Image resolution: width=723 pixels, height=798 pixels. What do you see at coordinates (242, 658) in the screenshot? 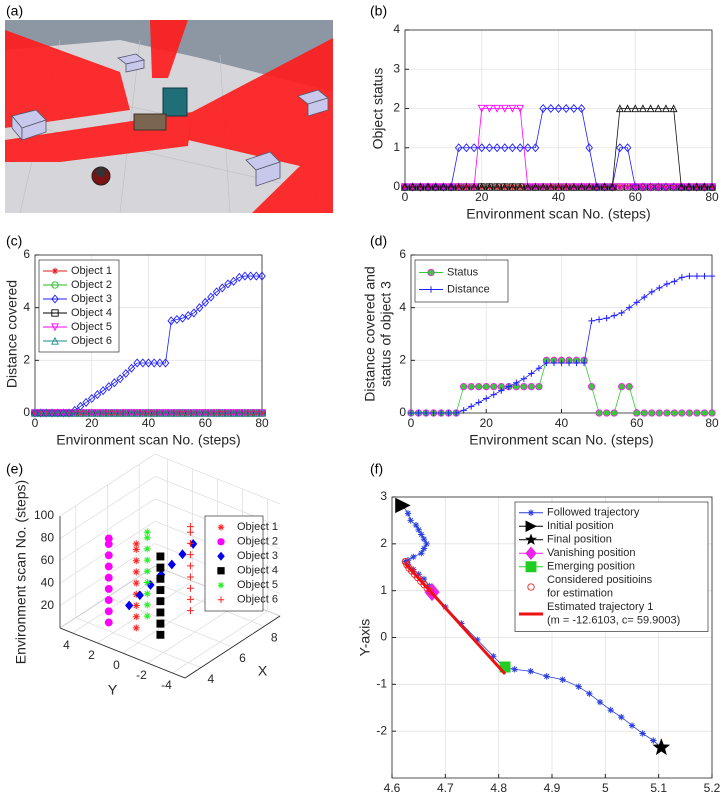
I see `x-tick-label: 6` at bounding box center [242, 658].